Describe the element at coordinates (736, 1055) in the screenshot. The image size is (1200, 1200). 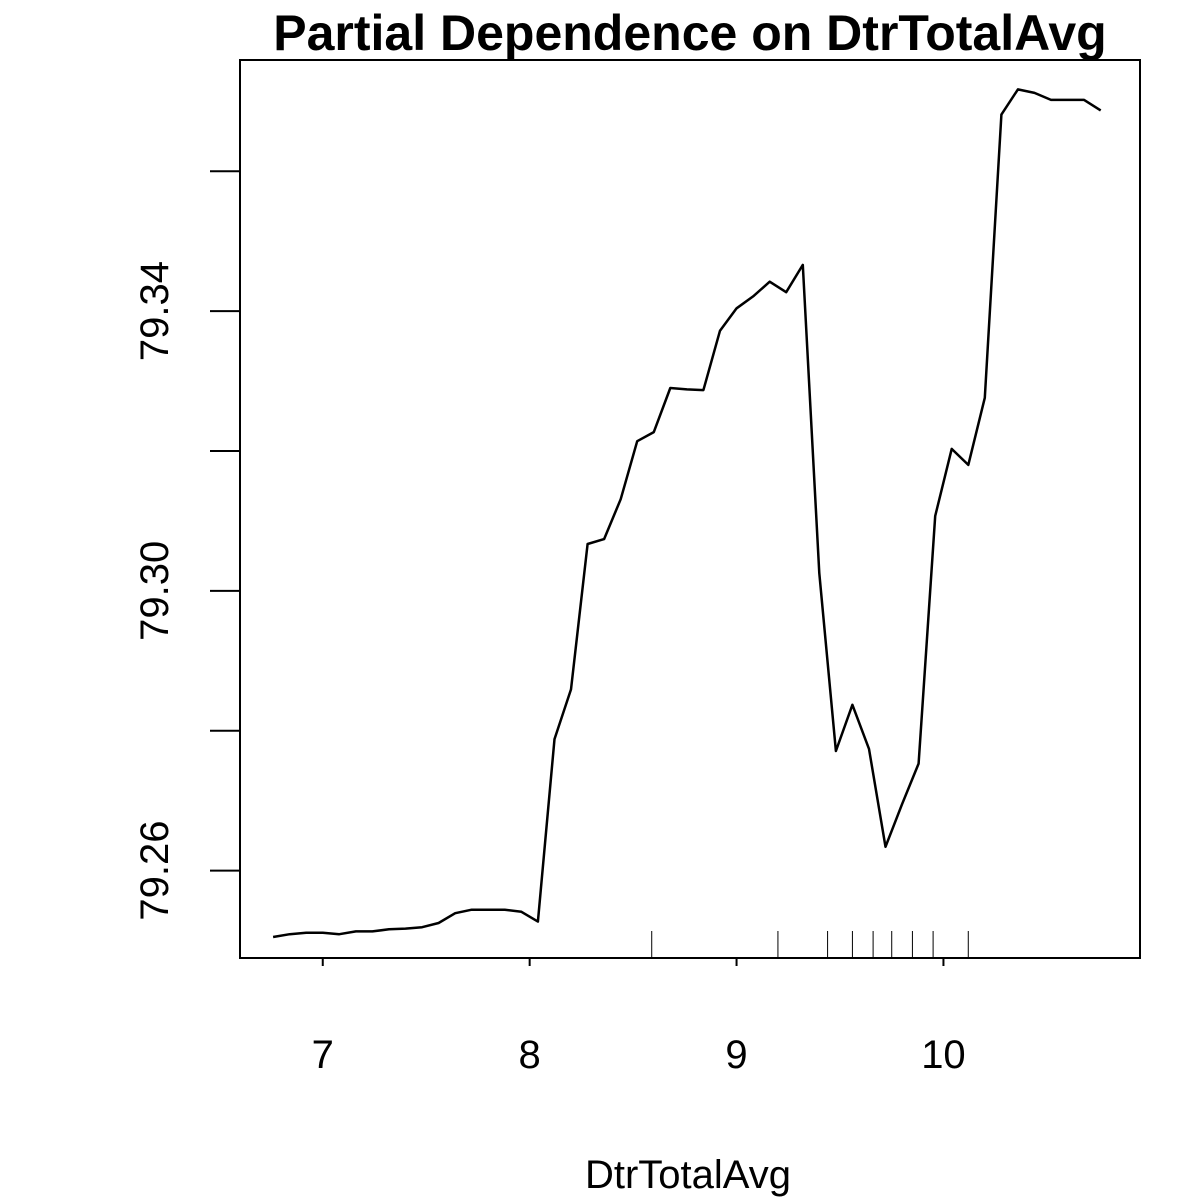
I see `x-tick-label: 9` at that location.